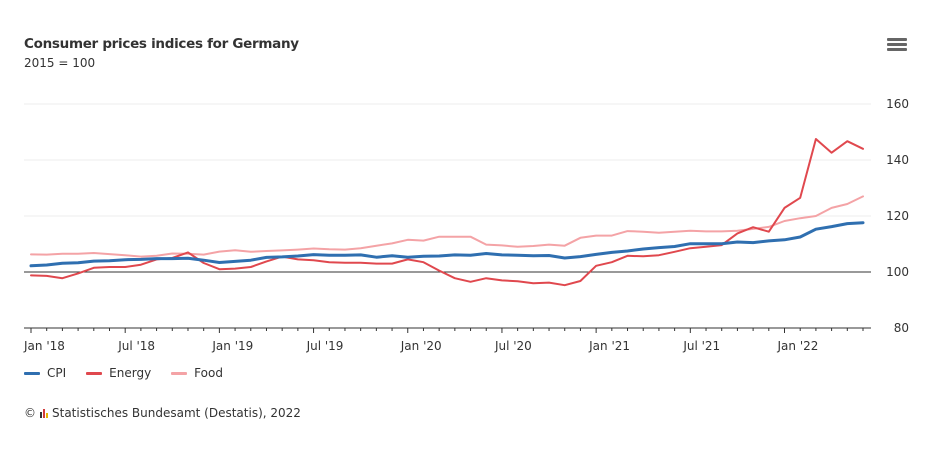 This screenshot has width=951, height=462. What do you see at coordinates (60, 63) in the screenshot?
I see `chart-subtitle: 2015 = 100` at bounding box center [60, 63].